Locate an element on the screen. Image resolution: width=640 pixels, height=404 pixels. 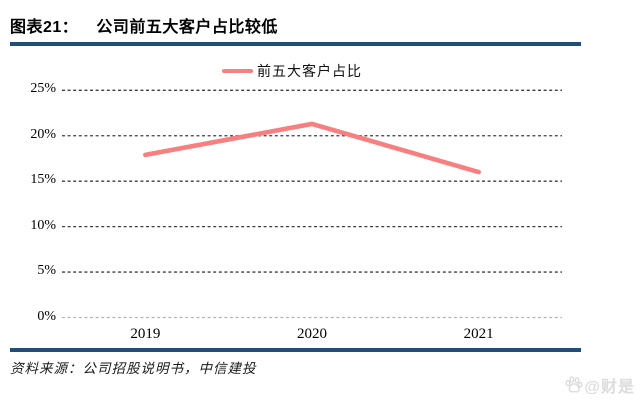
legend-line-swatch is located at coordinates (237, 71).